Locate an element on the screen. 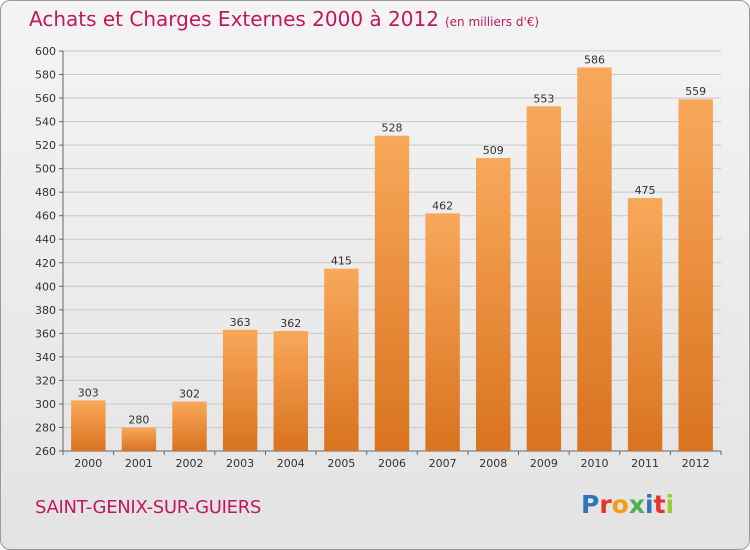 Image resolution: width=750 pixels, height=550 pixels. x-tick-label: 2002 is located at coordinates (190, 463).